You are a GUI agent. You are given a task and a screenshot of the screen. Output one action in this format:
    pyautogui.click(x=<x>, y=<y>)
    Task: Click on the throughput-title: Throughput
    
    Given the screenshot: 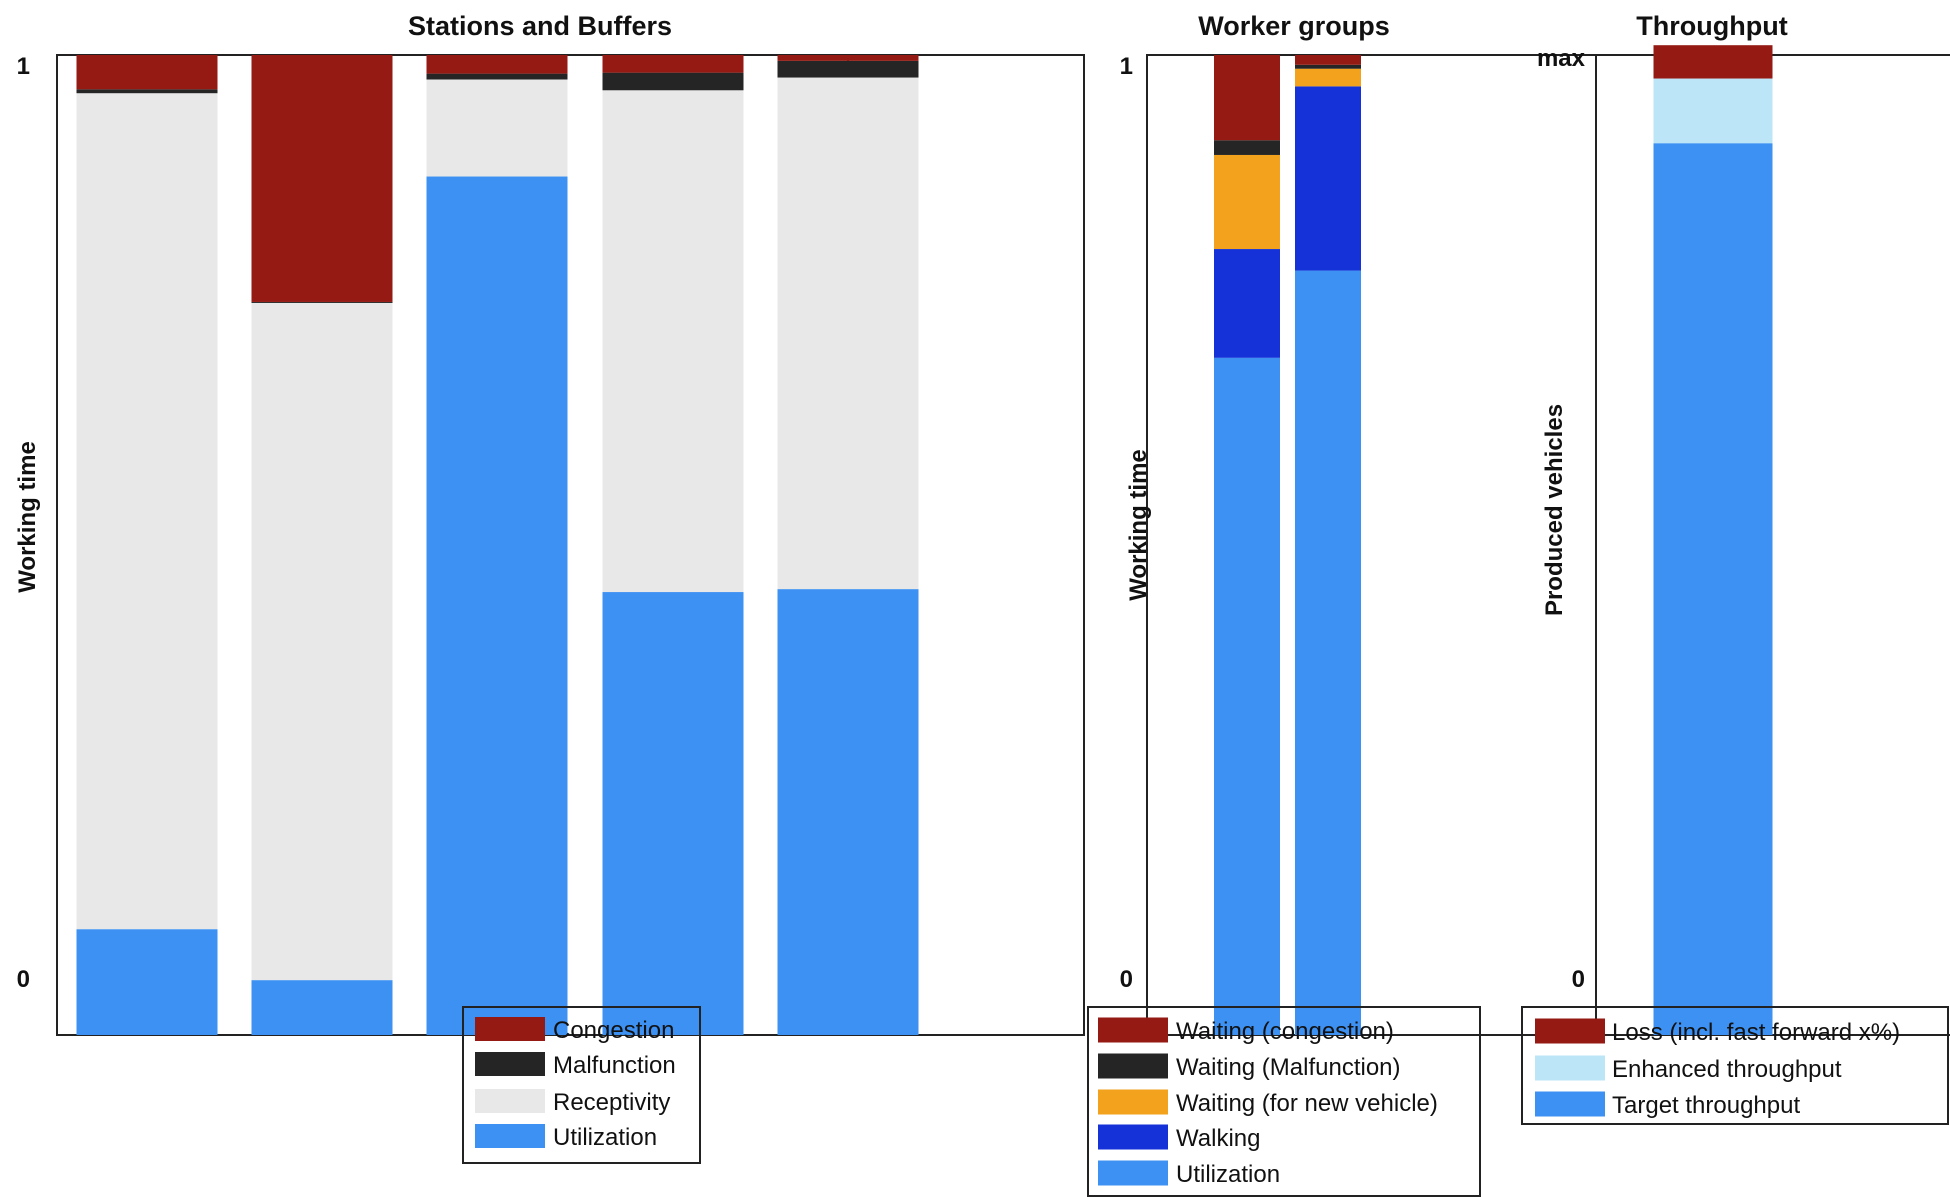 What is the action you would take?
    pyautogui.click(x=1711, y=26)
    